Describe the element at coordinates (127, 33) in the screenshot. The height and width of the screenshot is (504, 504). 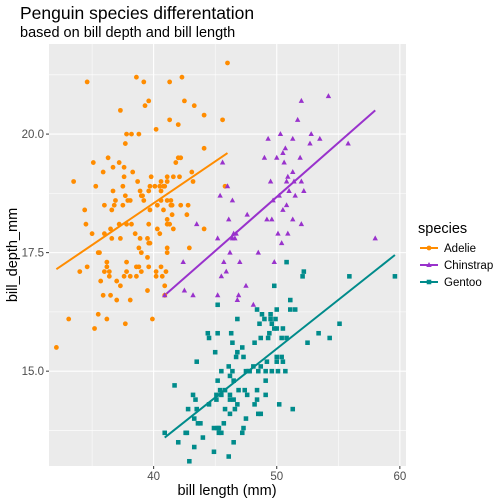
I see `chart-subtitle: based on bill depth and bill length` at that location.